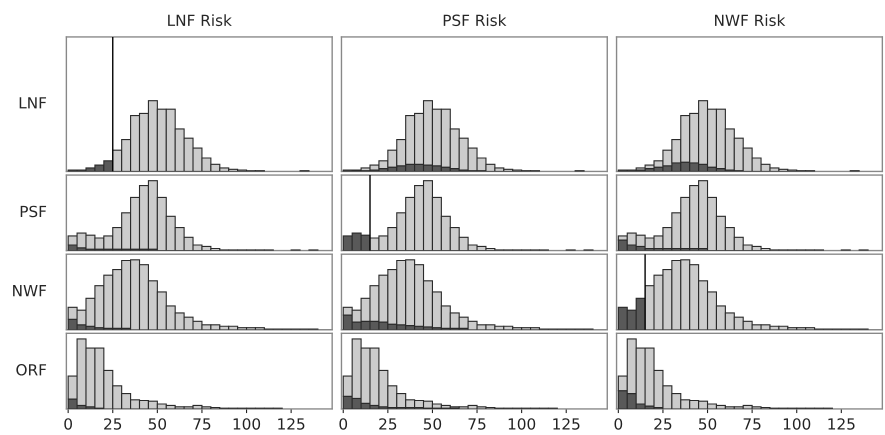  What do you see at coordinates (29, 290) in the screenshot?
I see `y-axis-title: NWF` at bounding box center [29, 290].